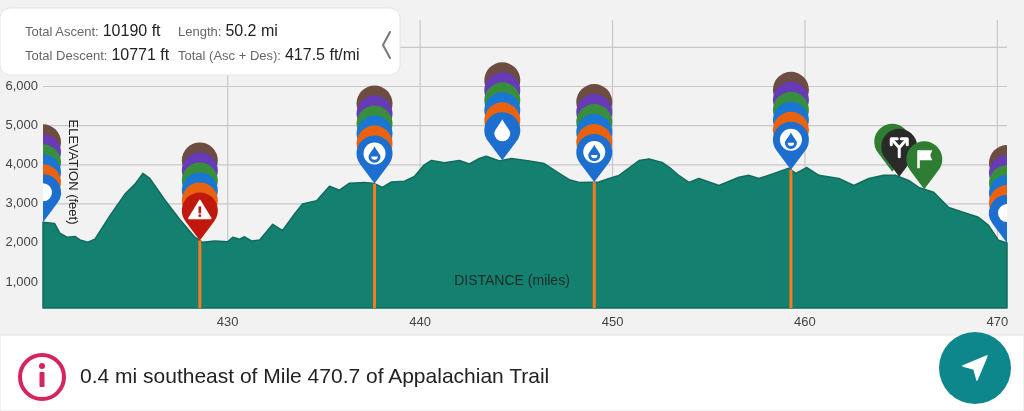 The image size is (1024, 411). Describe the element at coordinates (21, 281) in the screenshot. I see `y-tick-label: 1,000` at that location.